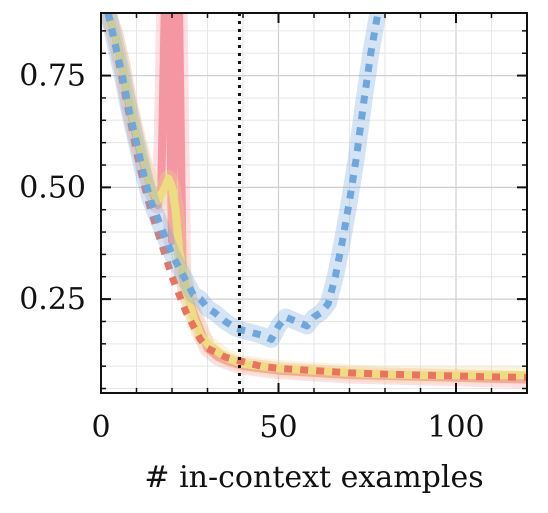 The image size is (548, 513). I want to click on x-tick-label: 100, so click(455, 427).